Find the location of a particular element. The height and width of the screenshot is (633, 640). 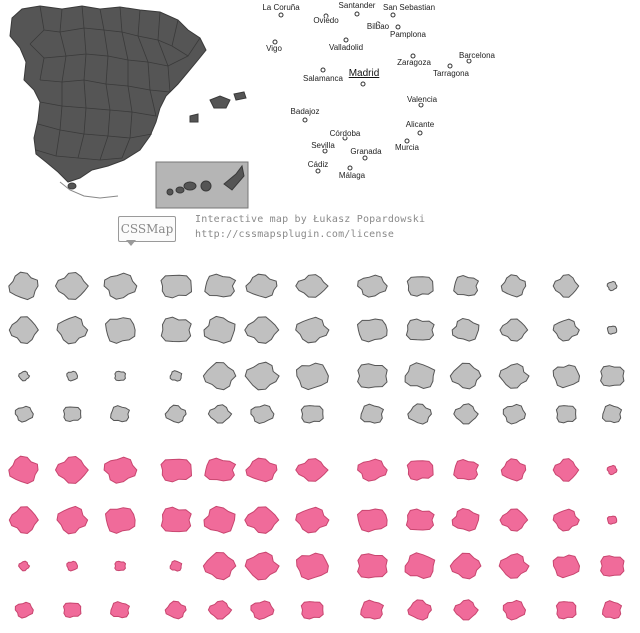

city-label-madrid: Madrid is located at coordinates (364, 73).